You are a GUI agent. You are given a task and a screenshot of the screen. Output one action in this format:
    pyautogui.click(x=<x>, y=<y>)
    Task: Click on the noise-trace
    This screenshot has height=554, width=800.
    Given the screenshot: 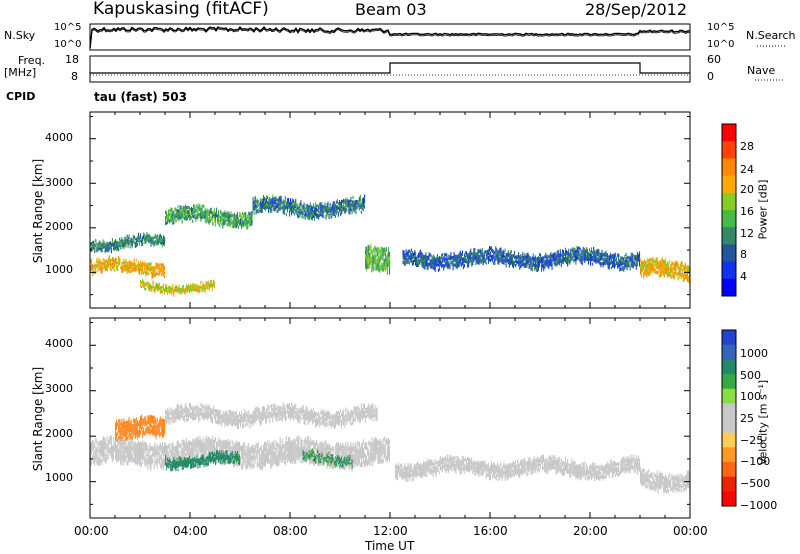 What is the action you would take?
    pyautogui.click(x=390, y=37)
    